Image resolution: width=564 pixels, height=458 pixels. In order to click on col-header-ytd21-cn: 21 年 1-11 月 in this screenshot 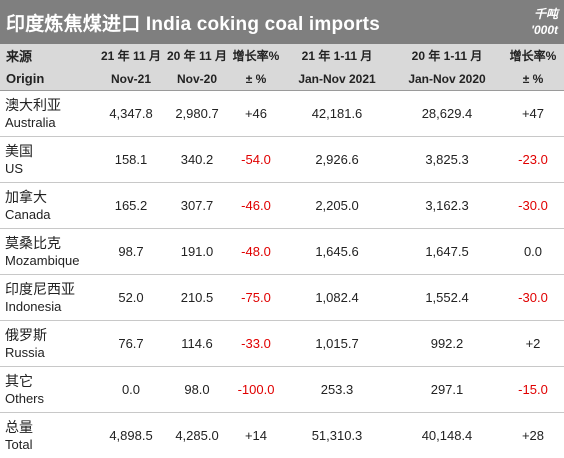, I will do `click(337, 55)`.